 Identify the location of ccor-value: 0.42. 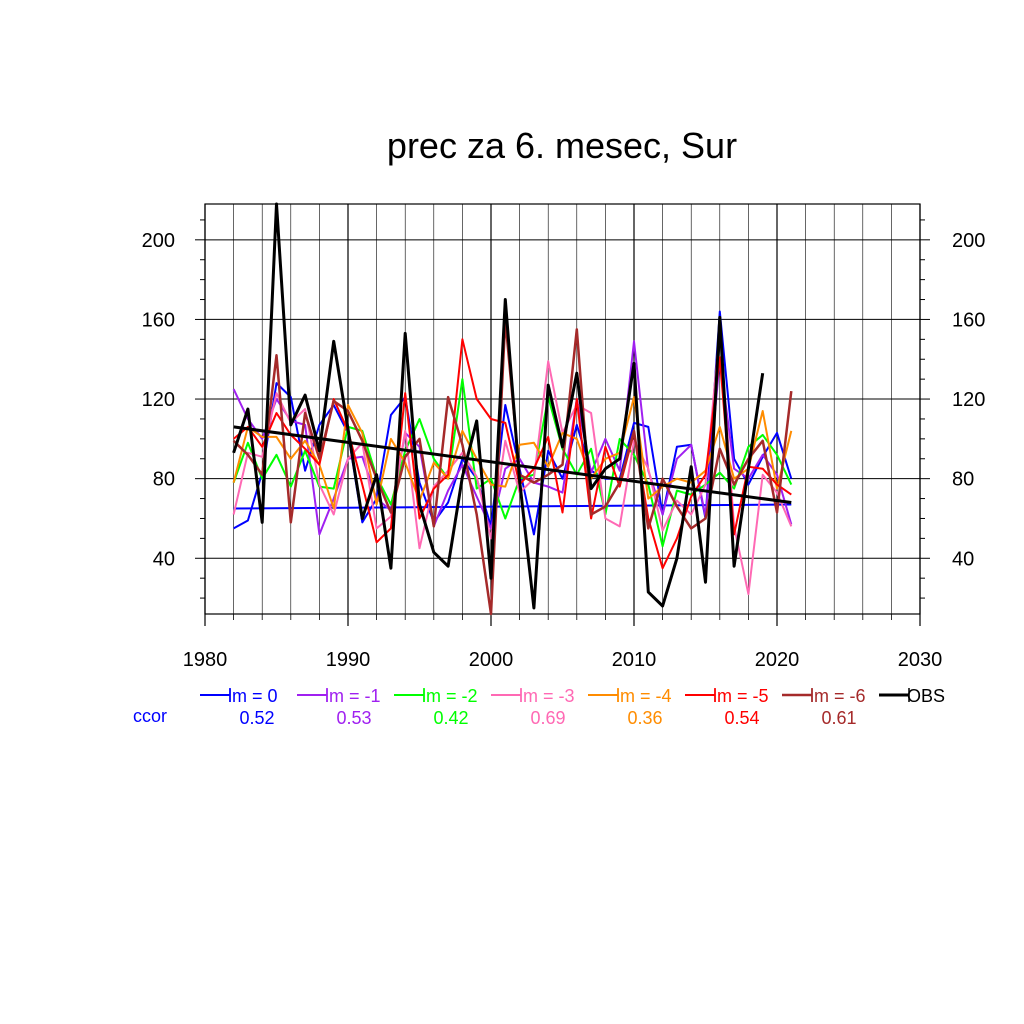
(450, 718).